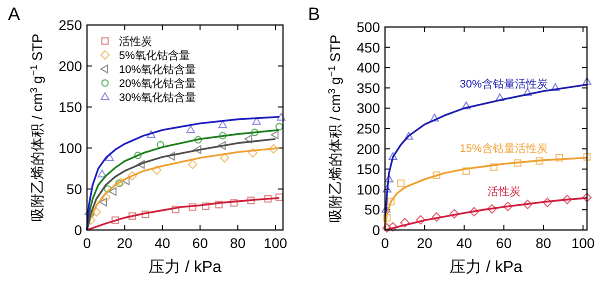 This screenshot has height=284, width=600. Describe the element at coordinates (157, 83) in the screenshot. I see `legend-label: 20%氧化钴含量` at that location.